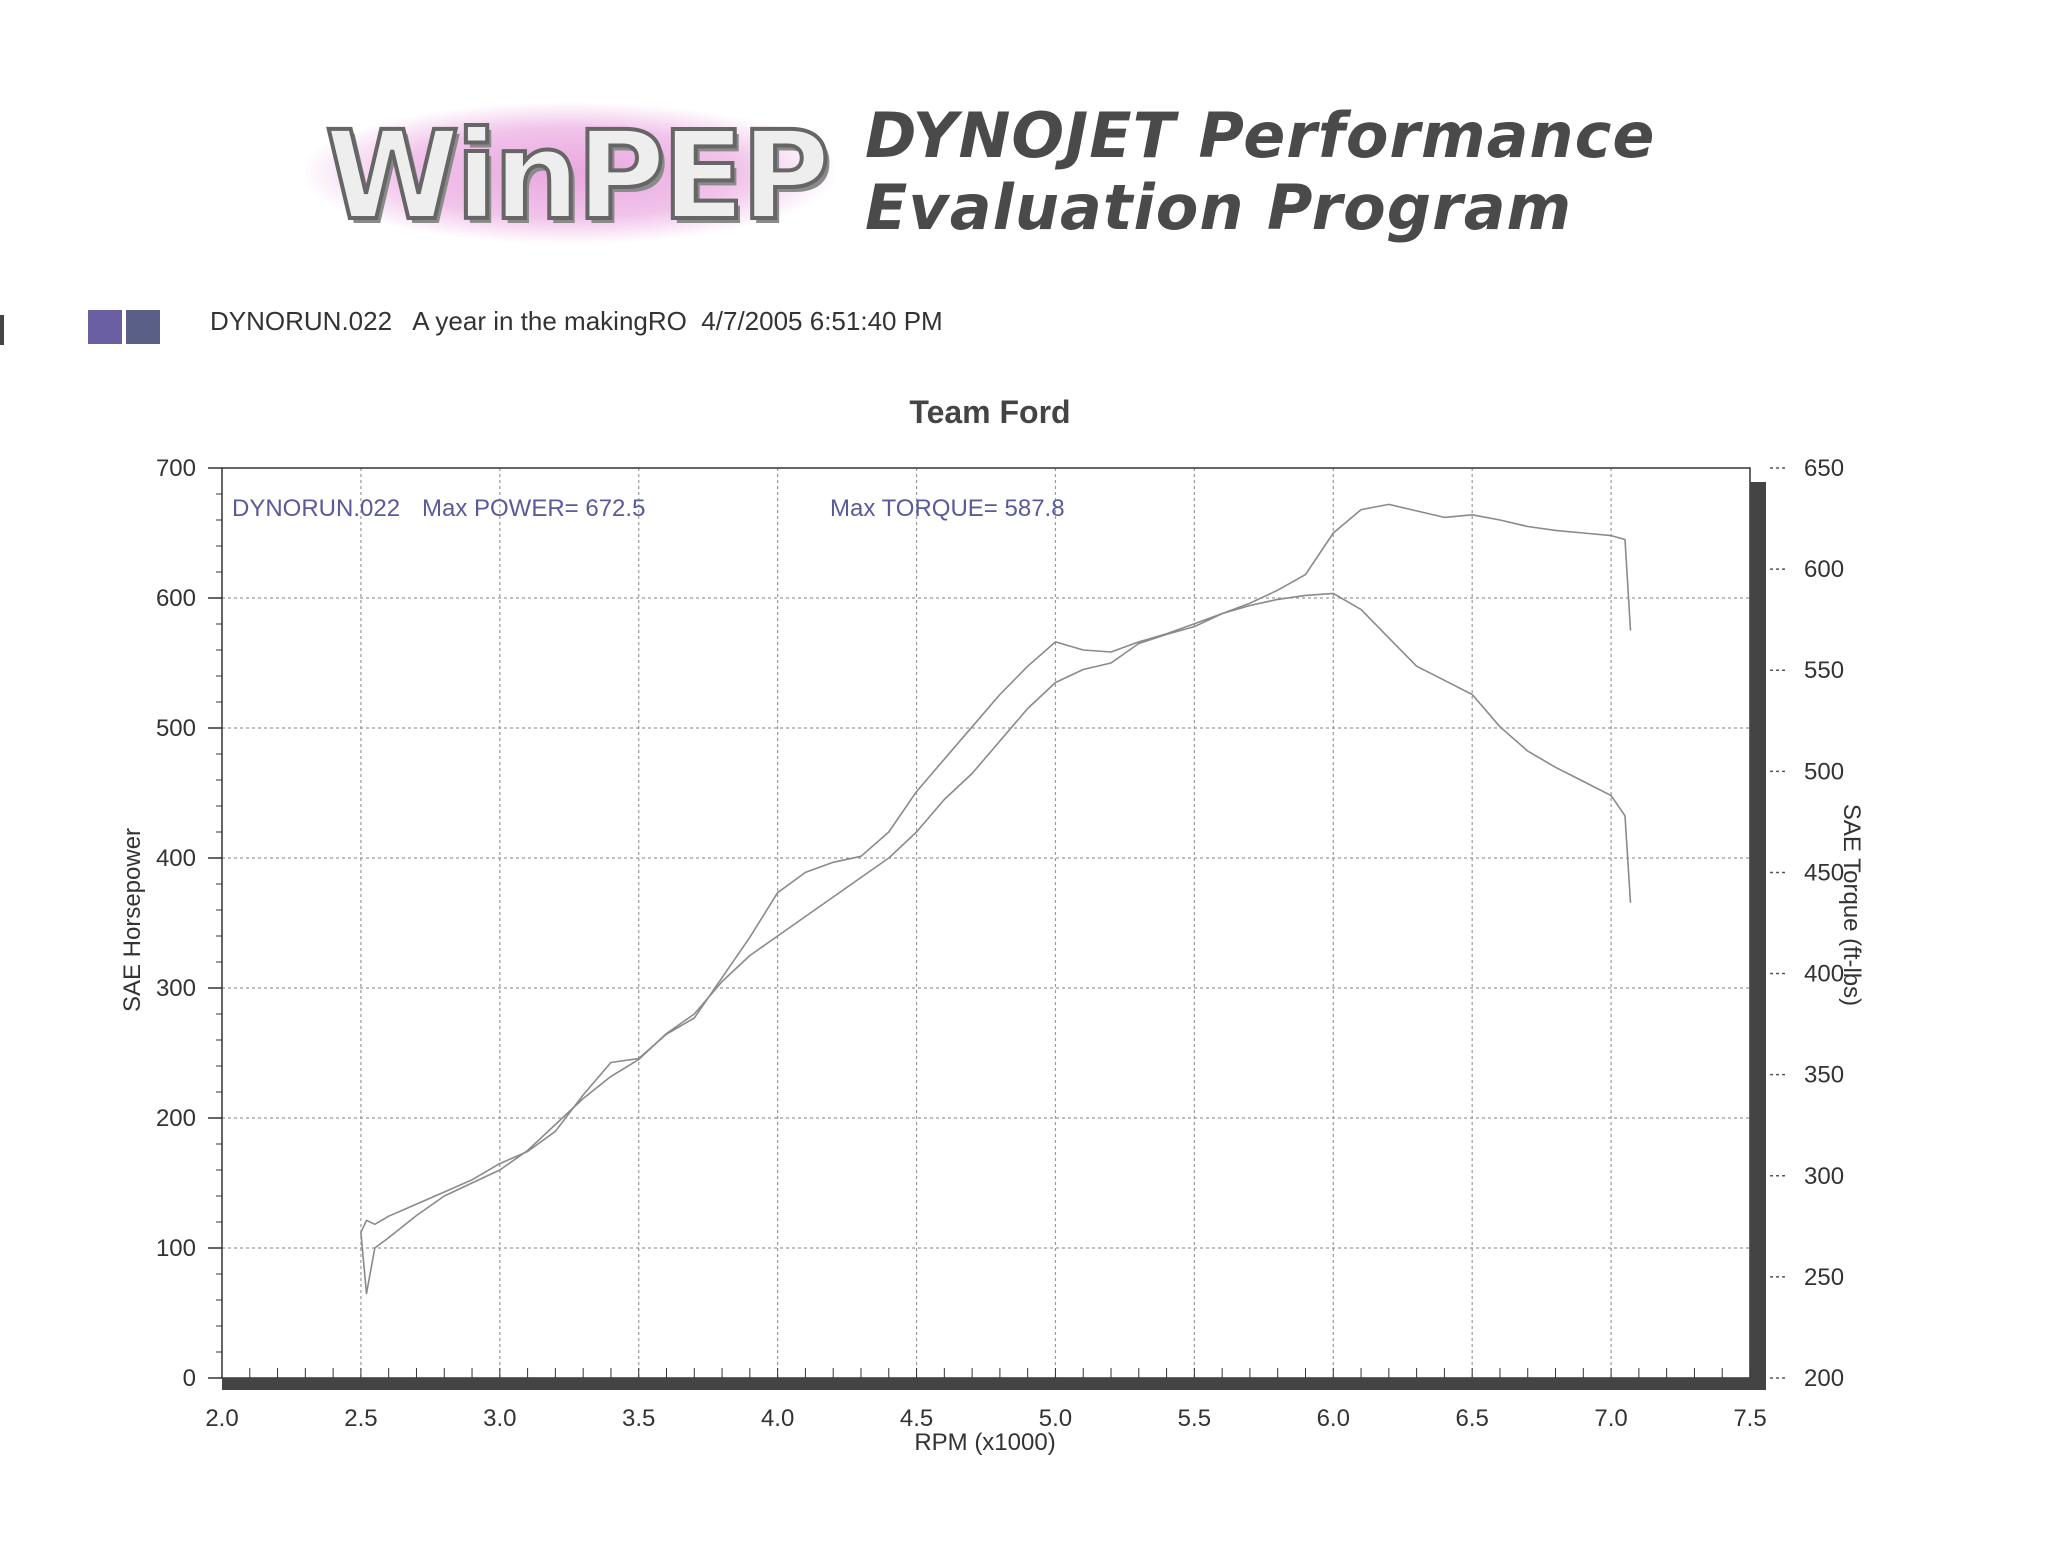 Image resolution: width=2048 pixels, height=1557 pixels. I want to click on y-tick-label-left: 200, so click(176, 1118).